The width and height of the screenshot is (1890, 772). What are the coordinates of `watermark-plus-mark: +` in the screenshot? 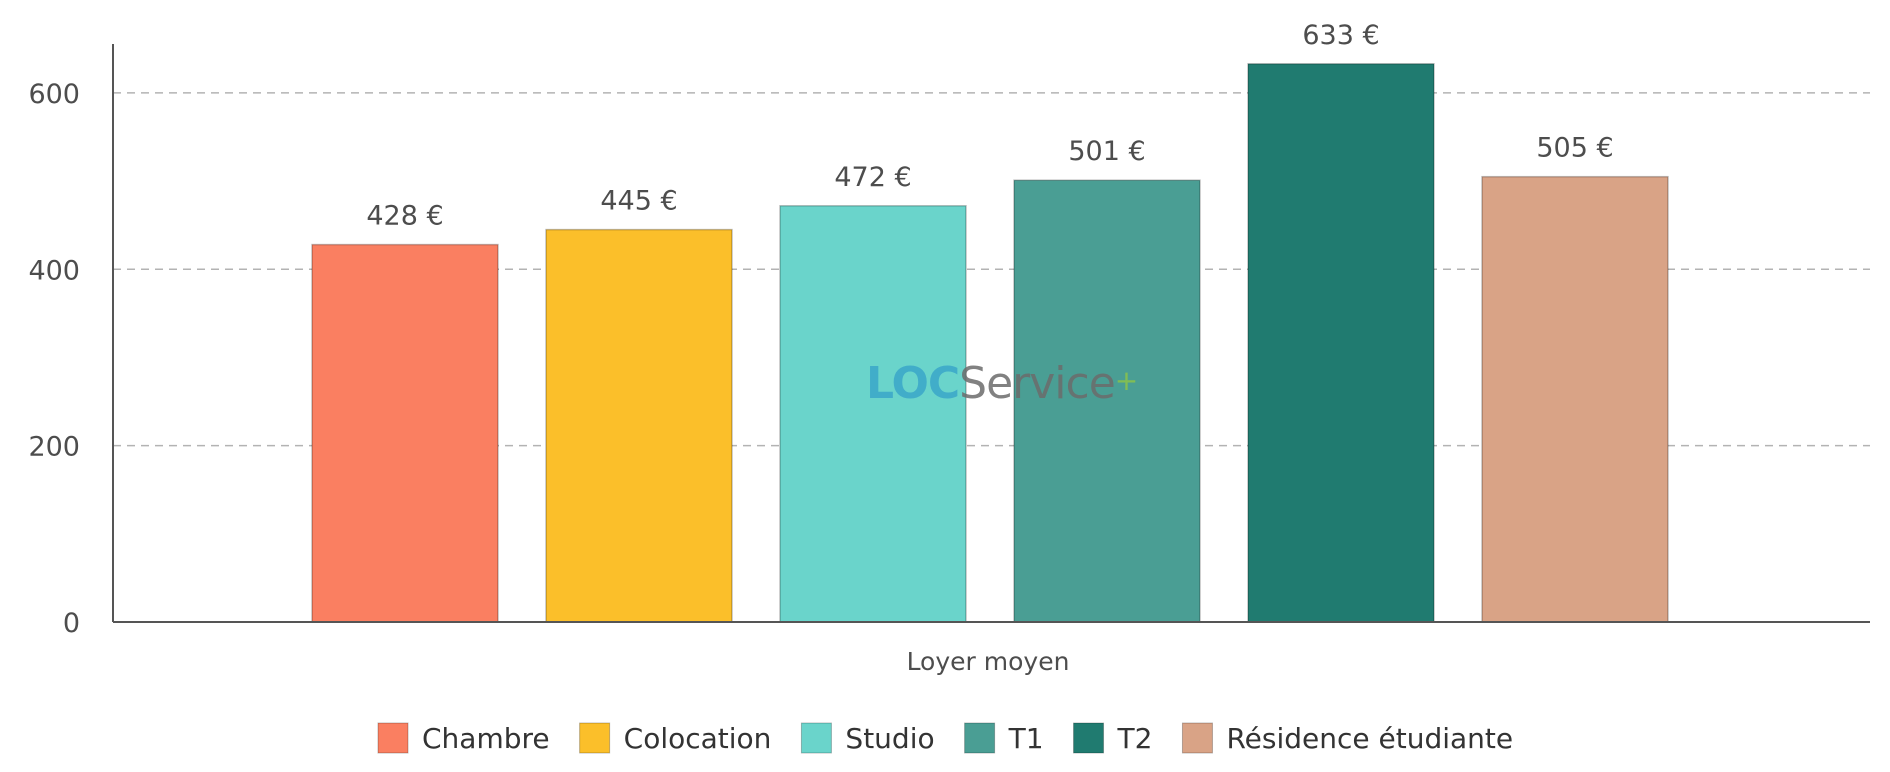 It's located at (1126, 380).